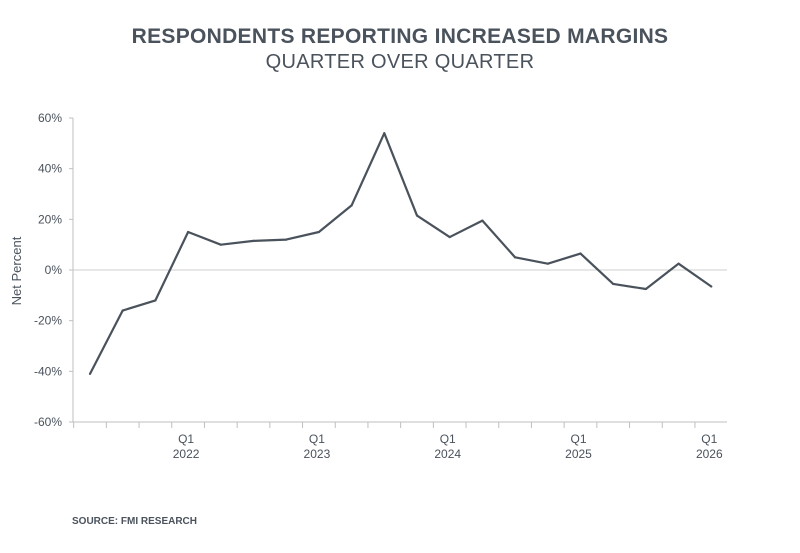  What do you see at coordinates (578, 454) in the screenshot?
I see `x-tick-year-label: 2025` at bounding box center [578, 454].